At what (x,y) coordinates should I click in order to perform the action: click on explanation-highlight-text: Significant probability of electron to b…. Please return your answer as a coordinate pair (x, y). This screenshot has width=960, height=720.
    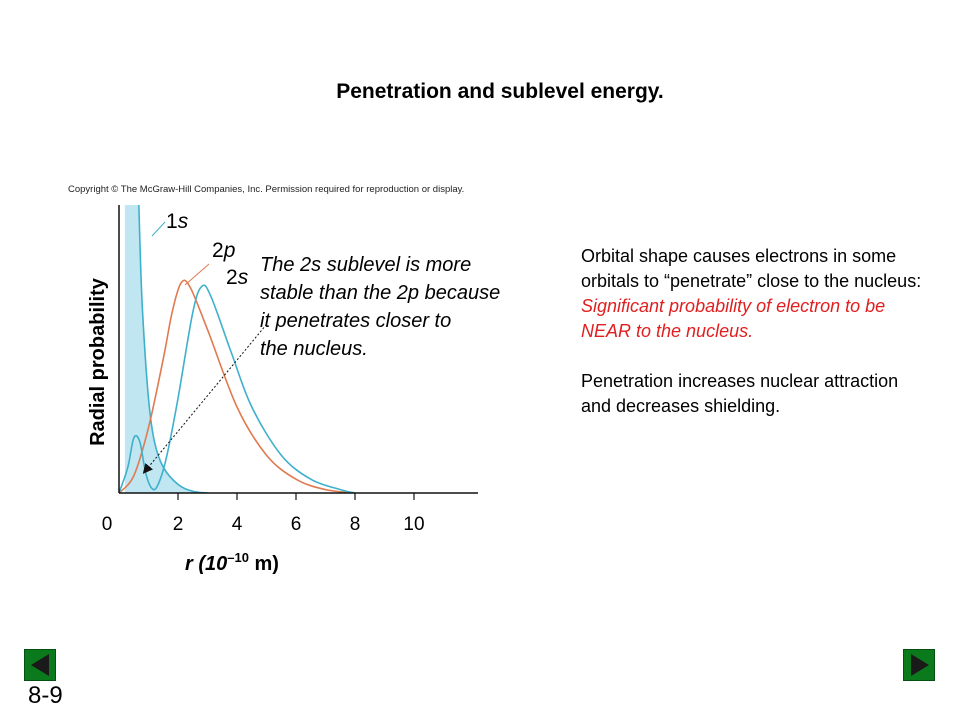
    Looking at the image, I should click on (733, 318).